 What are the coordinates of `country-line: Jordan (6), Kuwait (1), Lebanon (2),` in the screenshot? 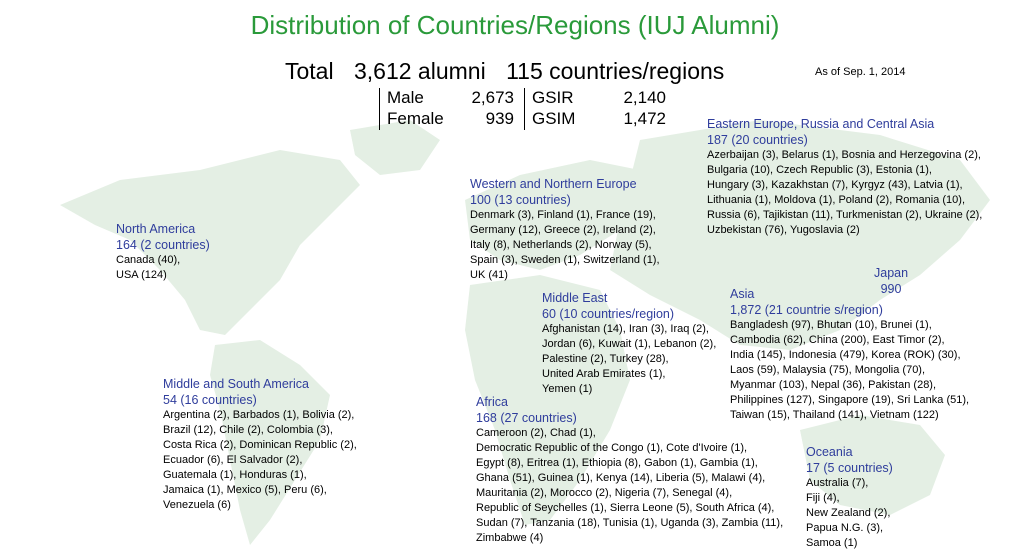 It's located at (629, 344).